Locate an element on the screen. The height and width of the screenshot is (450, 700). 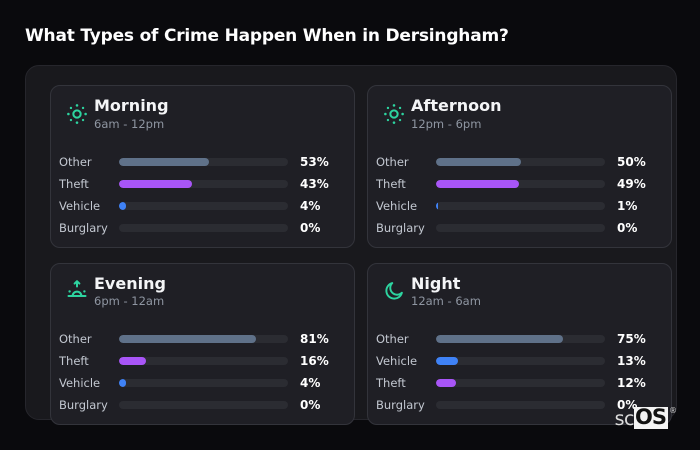
bar-row-other: Other 53% is located at coordinates (196, 162).